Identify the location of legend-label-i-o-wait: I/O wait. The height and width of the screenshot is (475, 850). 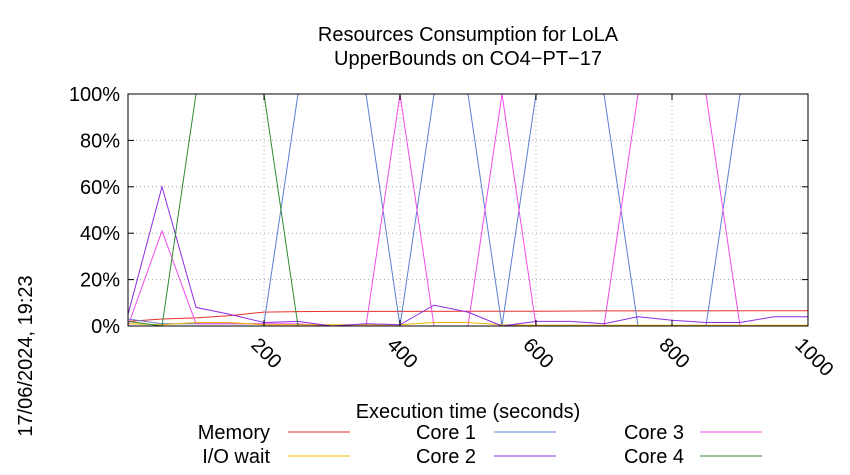
(236, 457).